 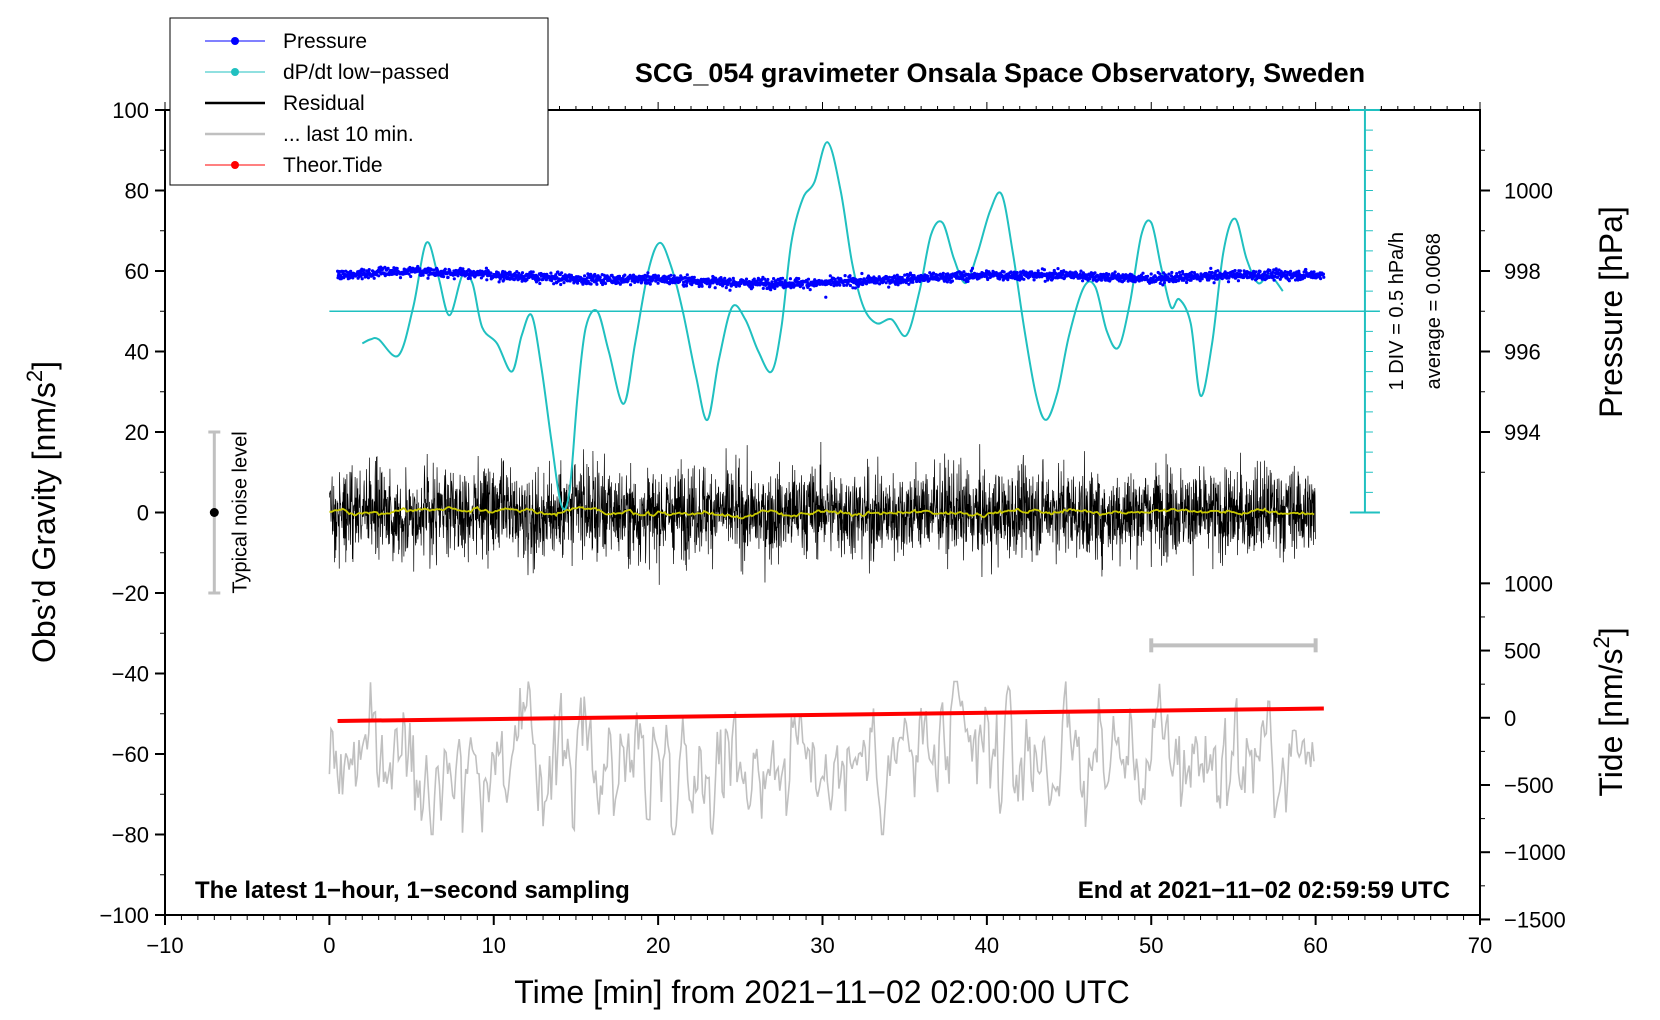 What do you see at coordinates (1397, 311) in the screenshot?
I see `div-label: 1 DIV = 0.5 hPa/h` at bounding box center [1397, 311].